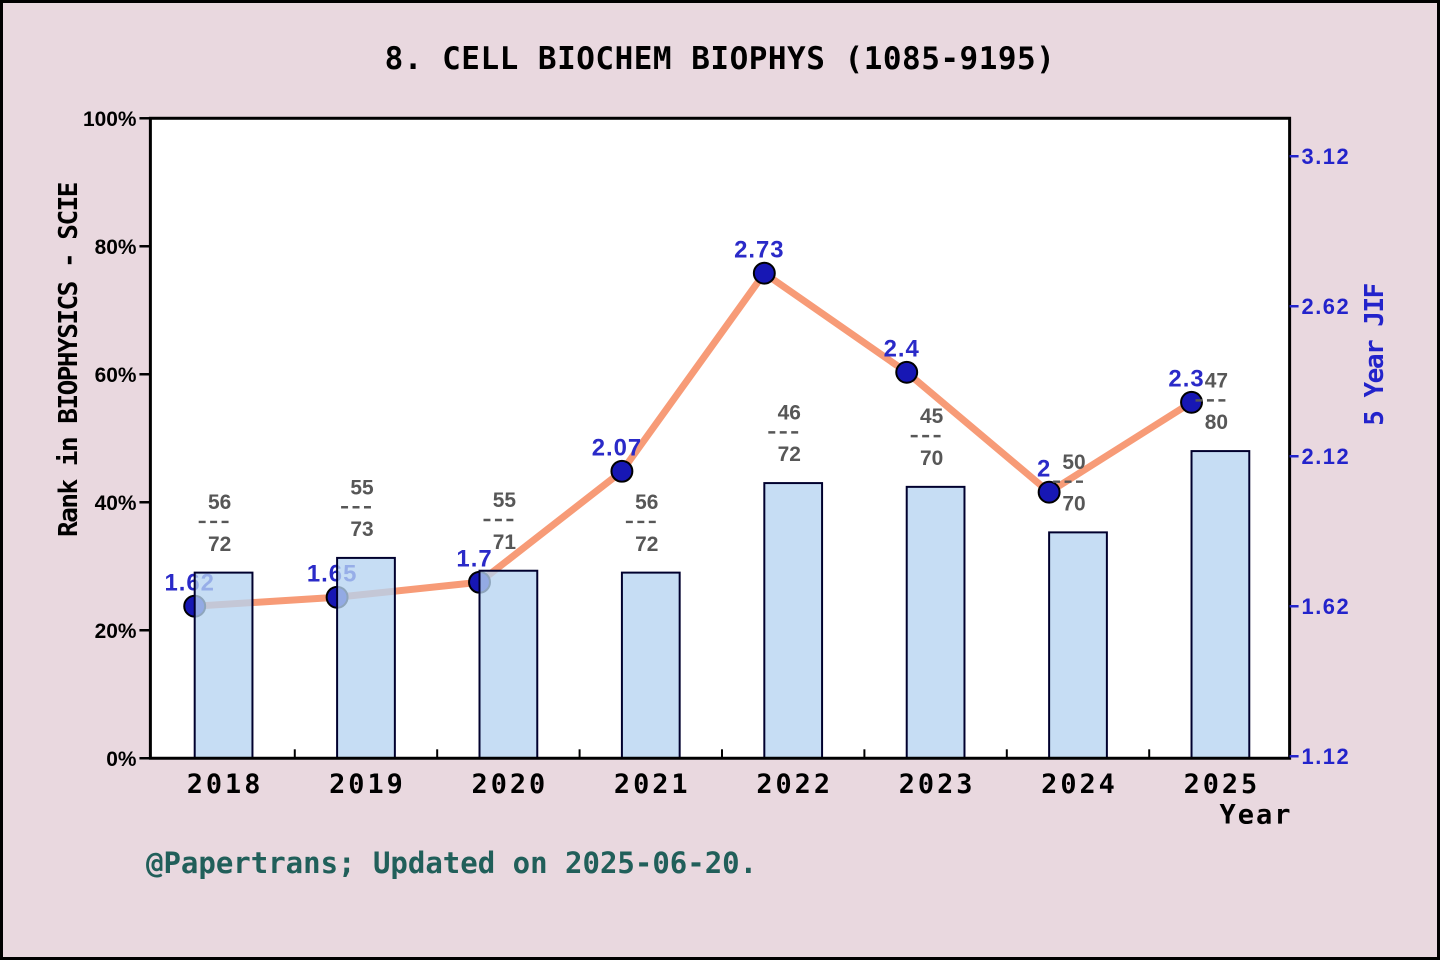 The image size is (1440, 960). What do you see at coordinates (1073, 504) in the screenshot?
I see `rank-fraction-denominator-2024: 70` at bounding box center [1073, 504].